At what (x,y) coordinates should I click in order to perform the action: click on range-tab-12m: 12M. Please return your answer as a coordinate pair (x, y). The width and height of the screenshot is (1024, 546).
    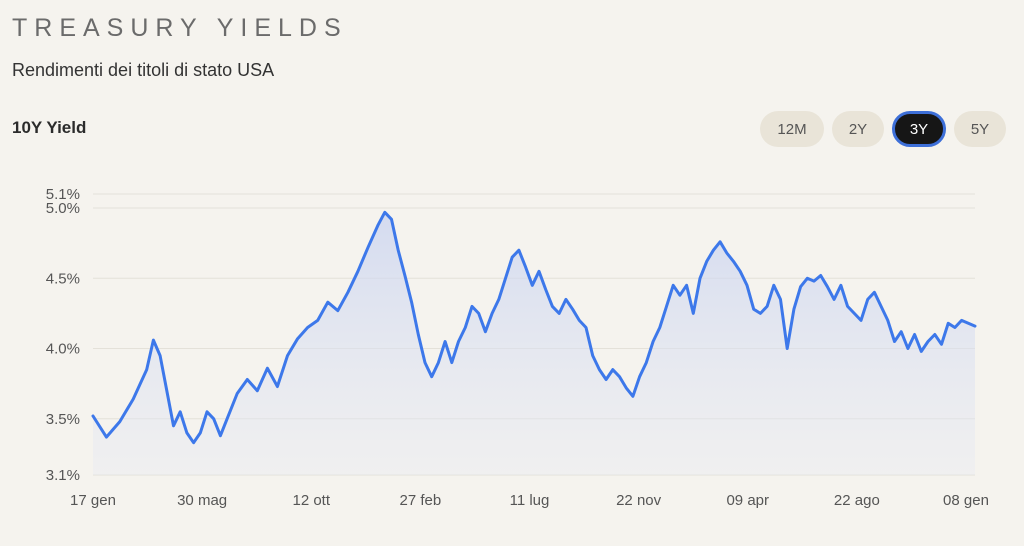
    Looking at the image, I should click on (792, 129).